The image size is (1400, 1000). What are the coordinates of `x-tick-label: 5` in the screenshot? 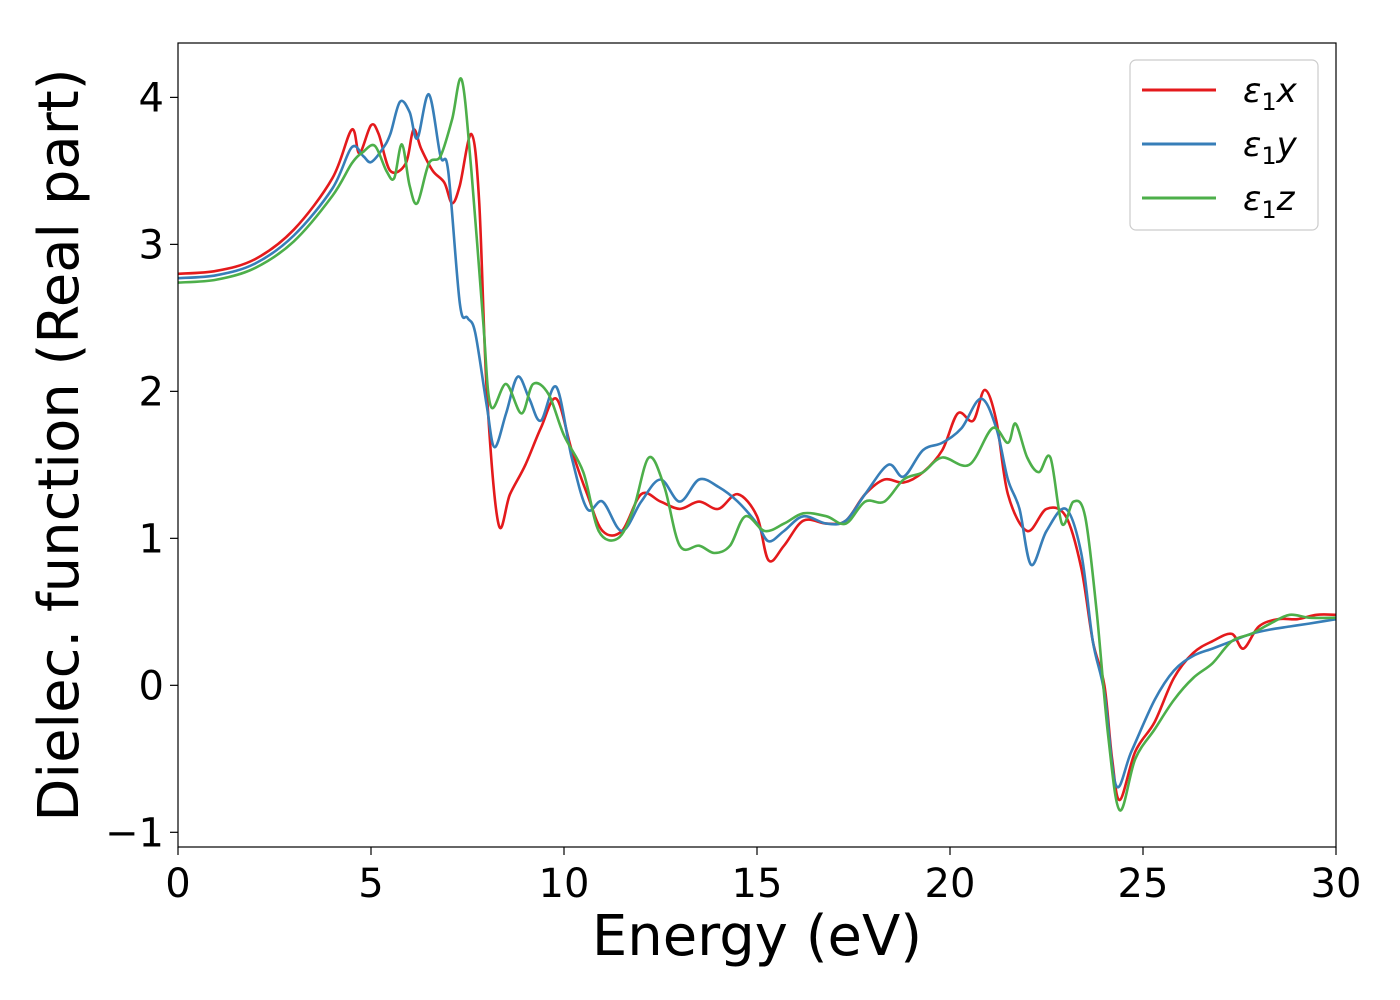 It's located at (370, 884).